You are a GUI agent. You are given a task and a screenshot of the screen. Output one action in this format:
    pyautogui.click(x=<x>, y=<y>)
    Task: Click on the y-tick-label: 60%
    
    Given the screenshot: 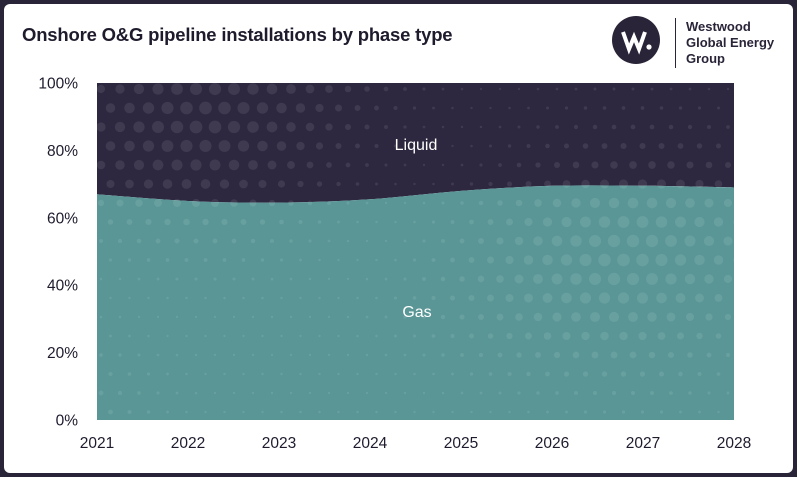 What is the action you would take?
    pyautogui.click(x=62, y=218)
    